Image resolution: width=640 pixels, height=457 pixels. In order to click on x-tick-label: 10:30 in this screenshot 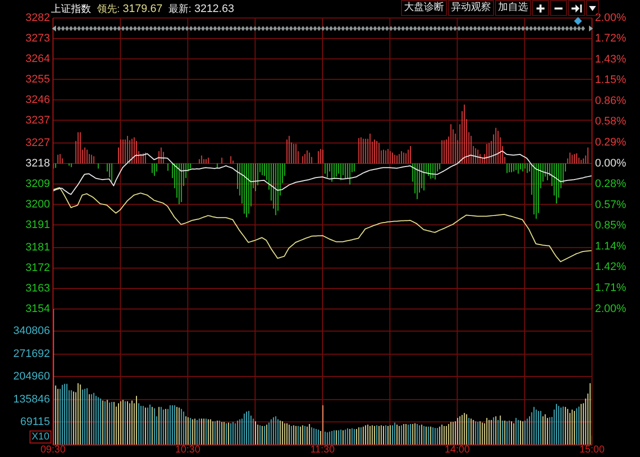, I will do `click(188, 450)`.